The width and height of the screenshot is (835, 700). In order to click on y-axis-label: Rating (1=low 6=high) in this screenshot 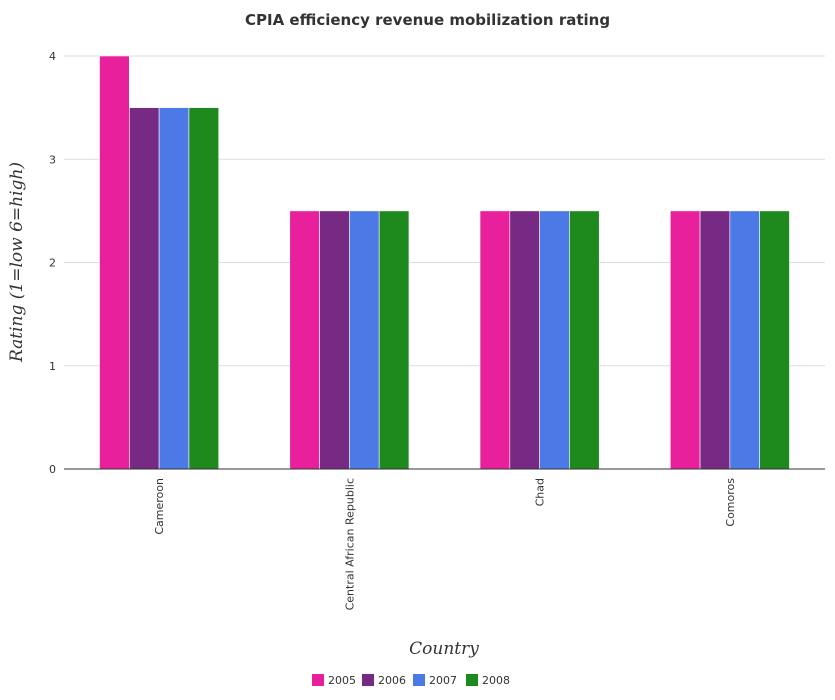, I will do `click(17, 262)`.